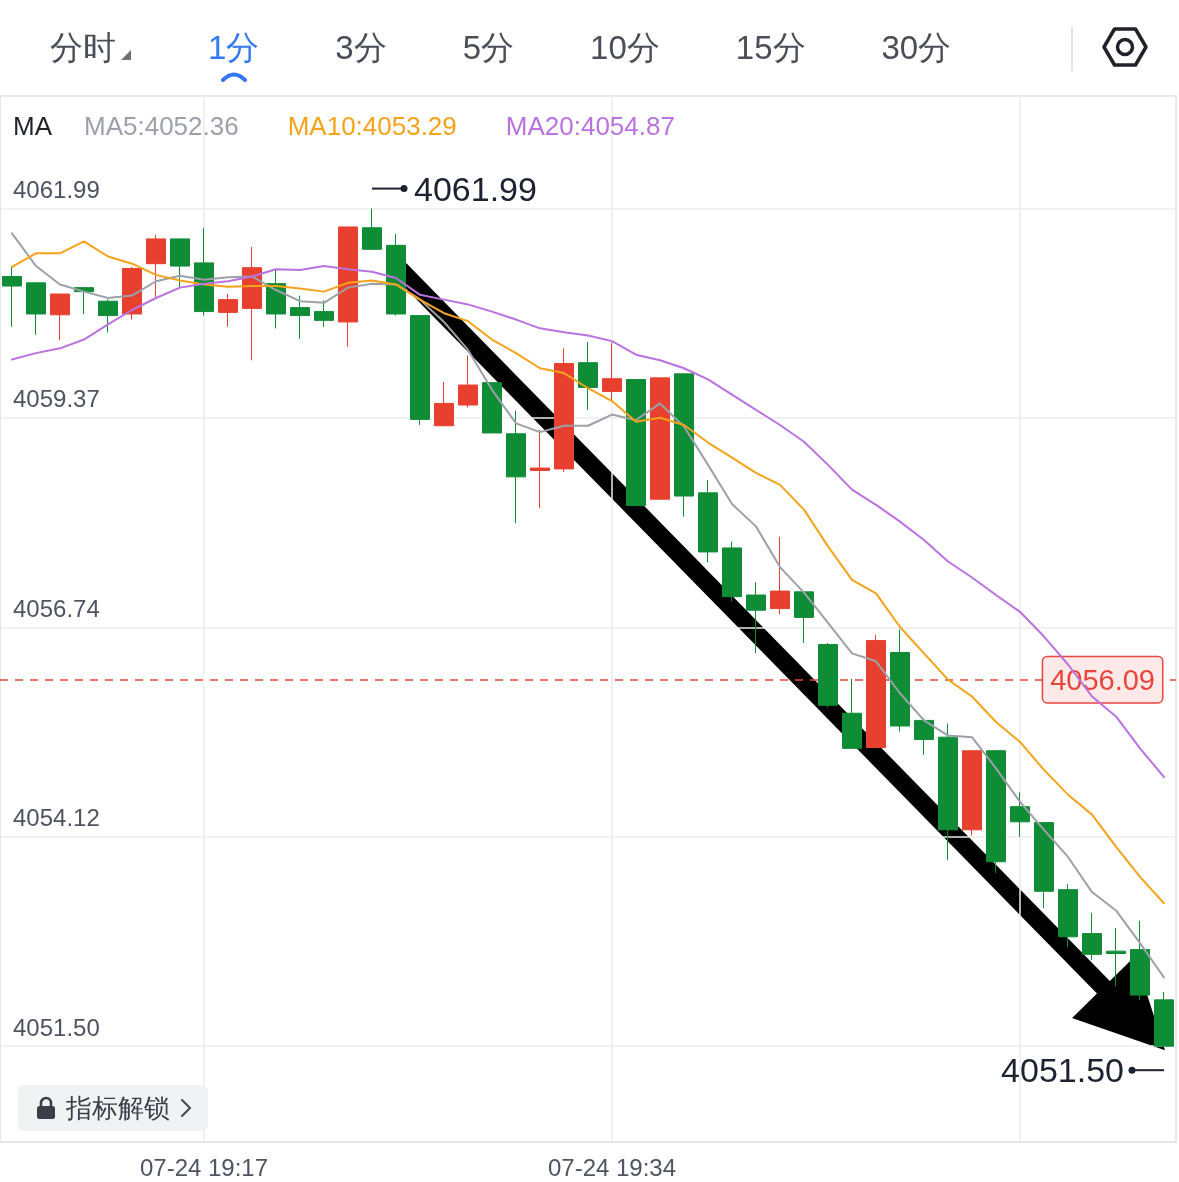 This screenshot has height=1182, width=1179. I want to click on y-tick-label: 4054.12, so click(56, 818).